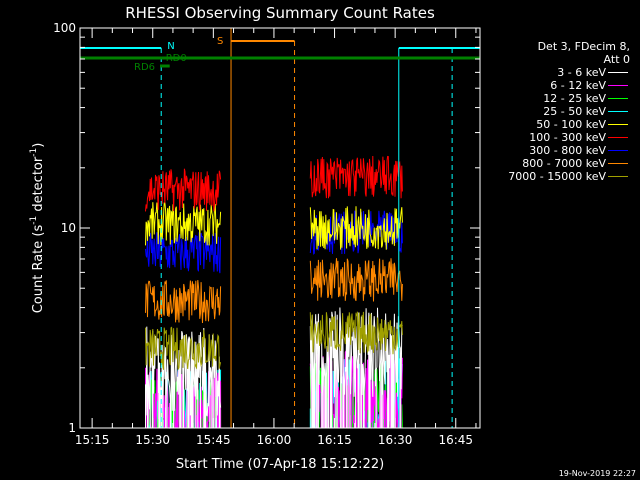 The image size is (640, 480). What do you see at coordinates (152, 440) in the screenshot?
I see `x-tick-label-1: 15:30` at bounding box center [152, 440].